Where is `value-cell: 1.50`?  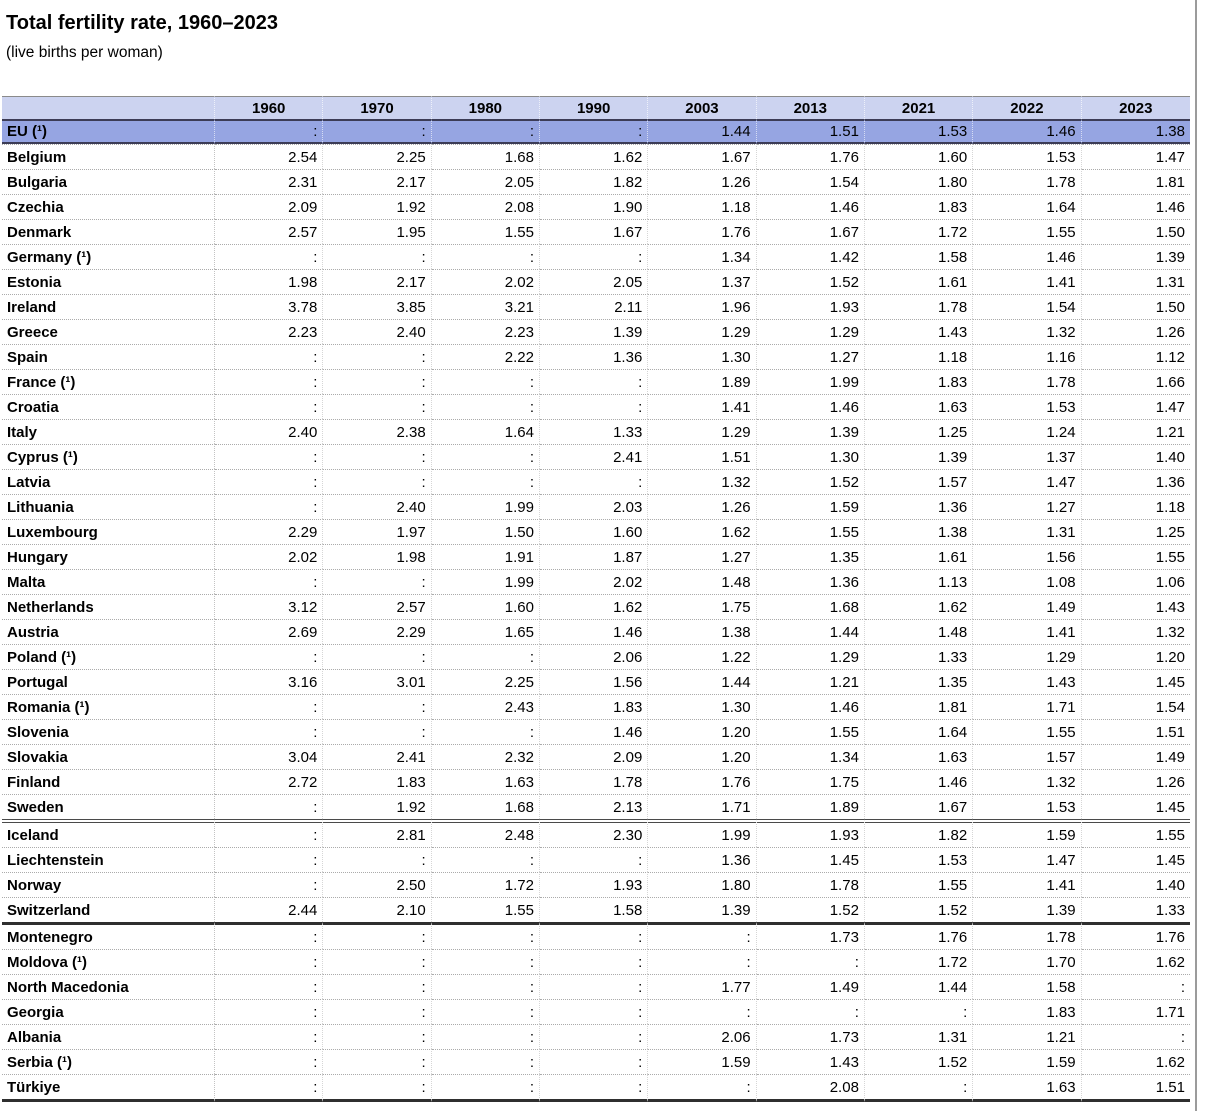 value-cell: 1.50 is located at coordinates (1135, 231).